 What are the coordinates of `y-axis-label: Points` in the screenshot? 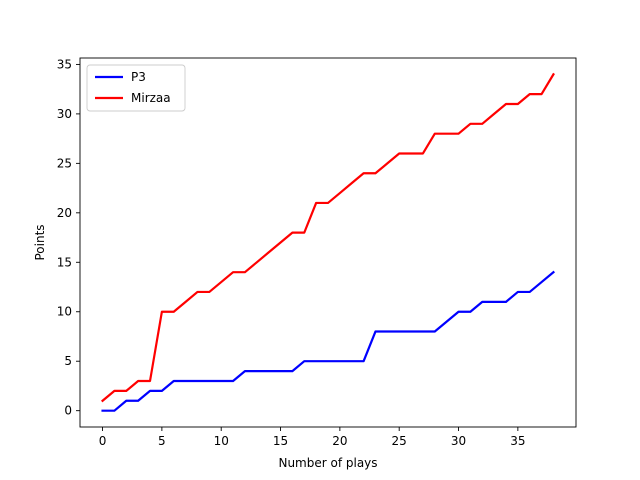 It's located at (40, 242).